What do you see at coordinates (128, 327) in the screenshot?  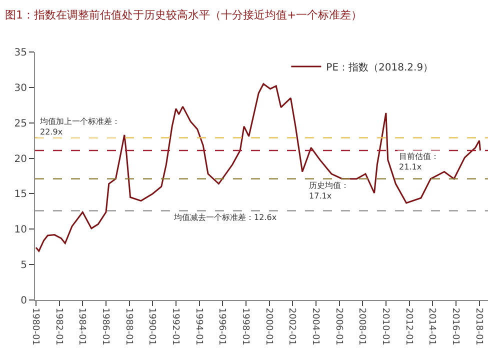 I see `x-tick-label: 1988-01` at bounding box center [128, 327].